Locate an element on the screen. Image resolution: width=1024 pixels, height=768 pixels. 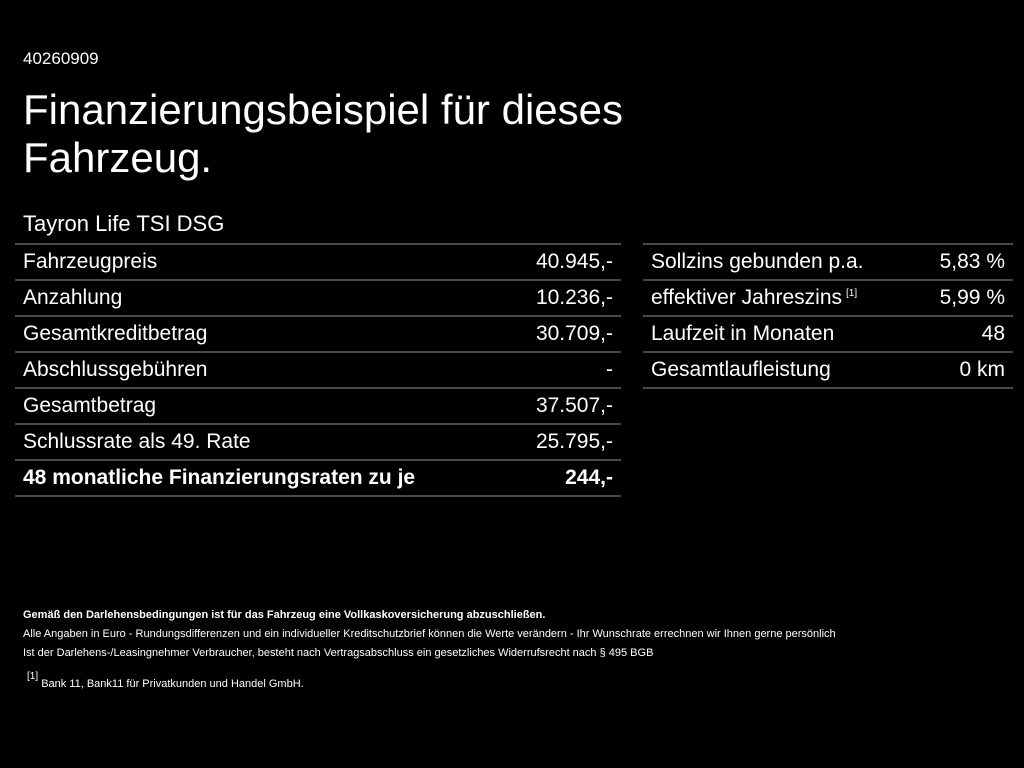
row-label: Laufzeit in Monaten is located at coordinates (743, 333).